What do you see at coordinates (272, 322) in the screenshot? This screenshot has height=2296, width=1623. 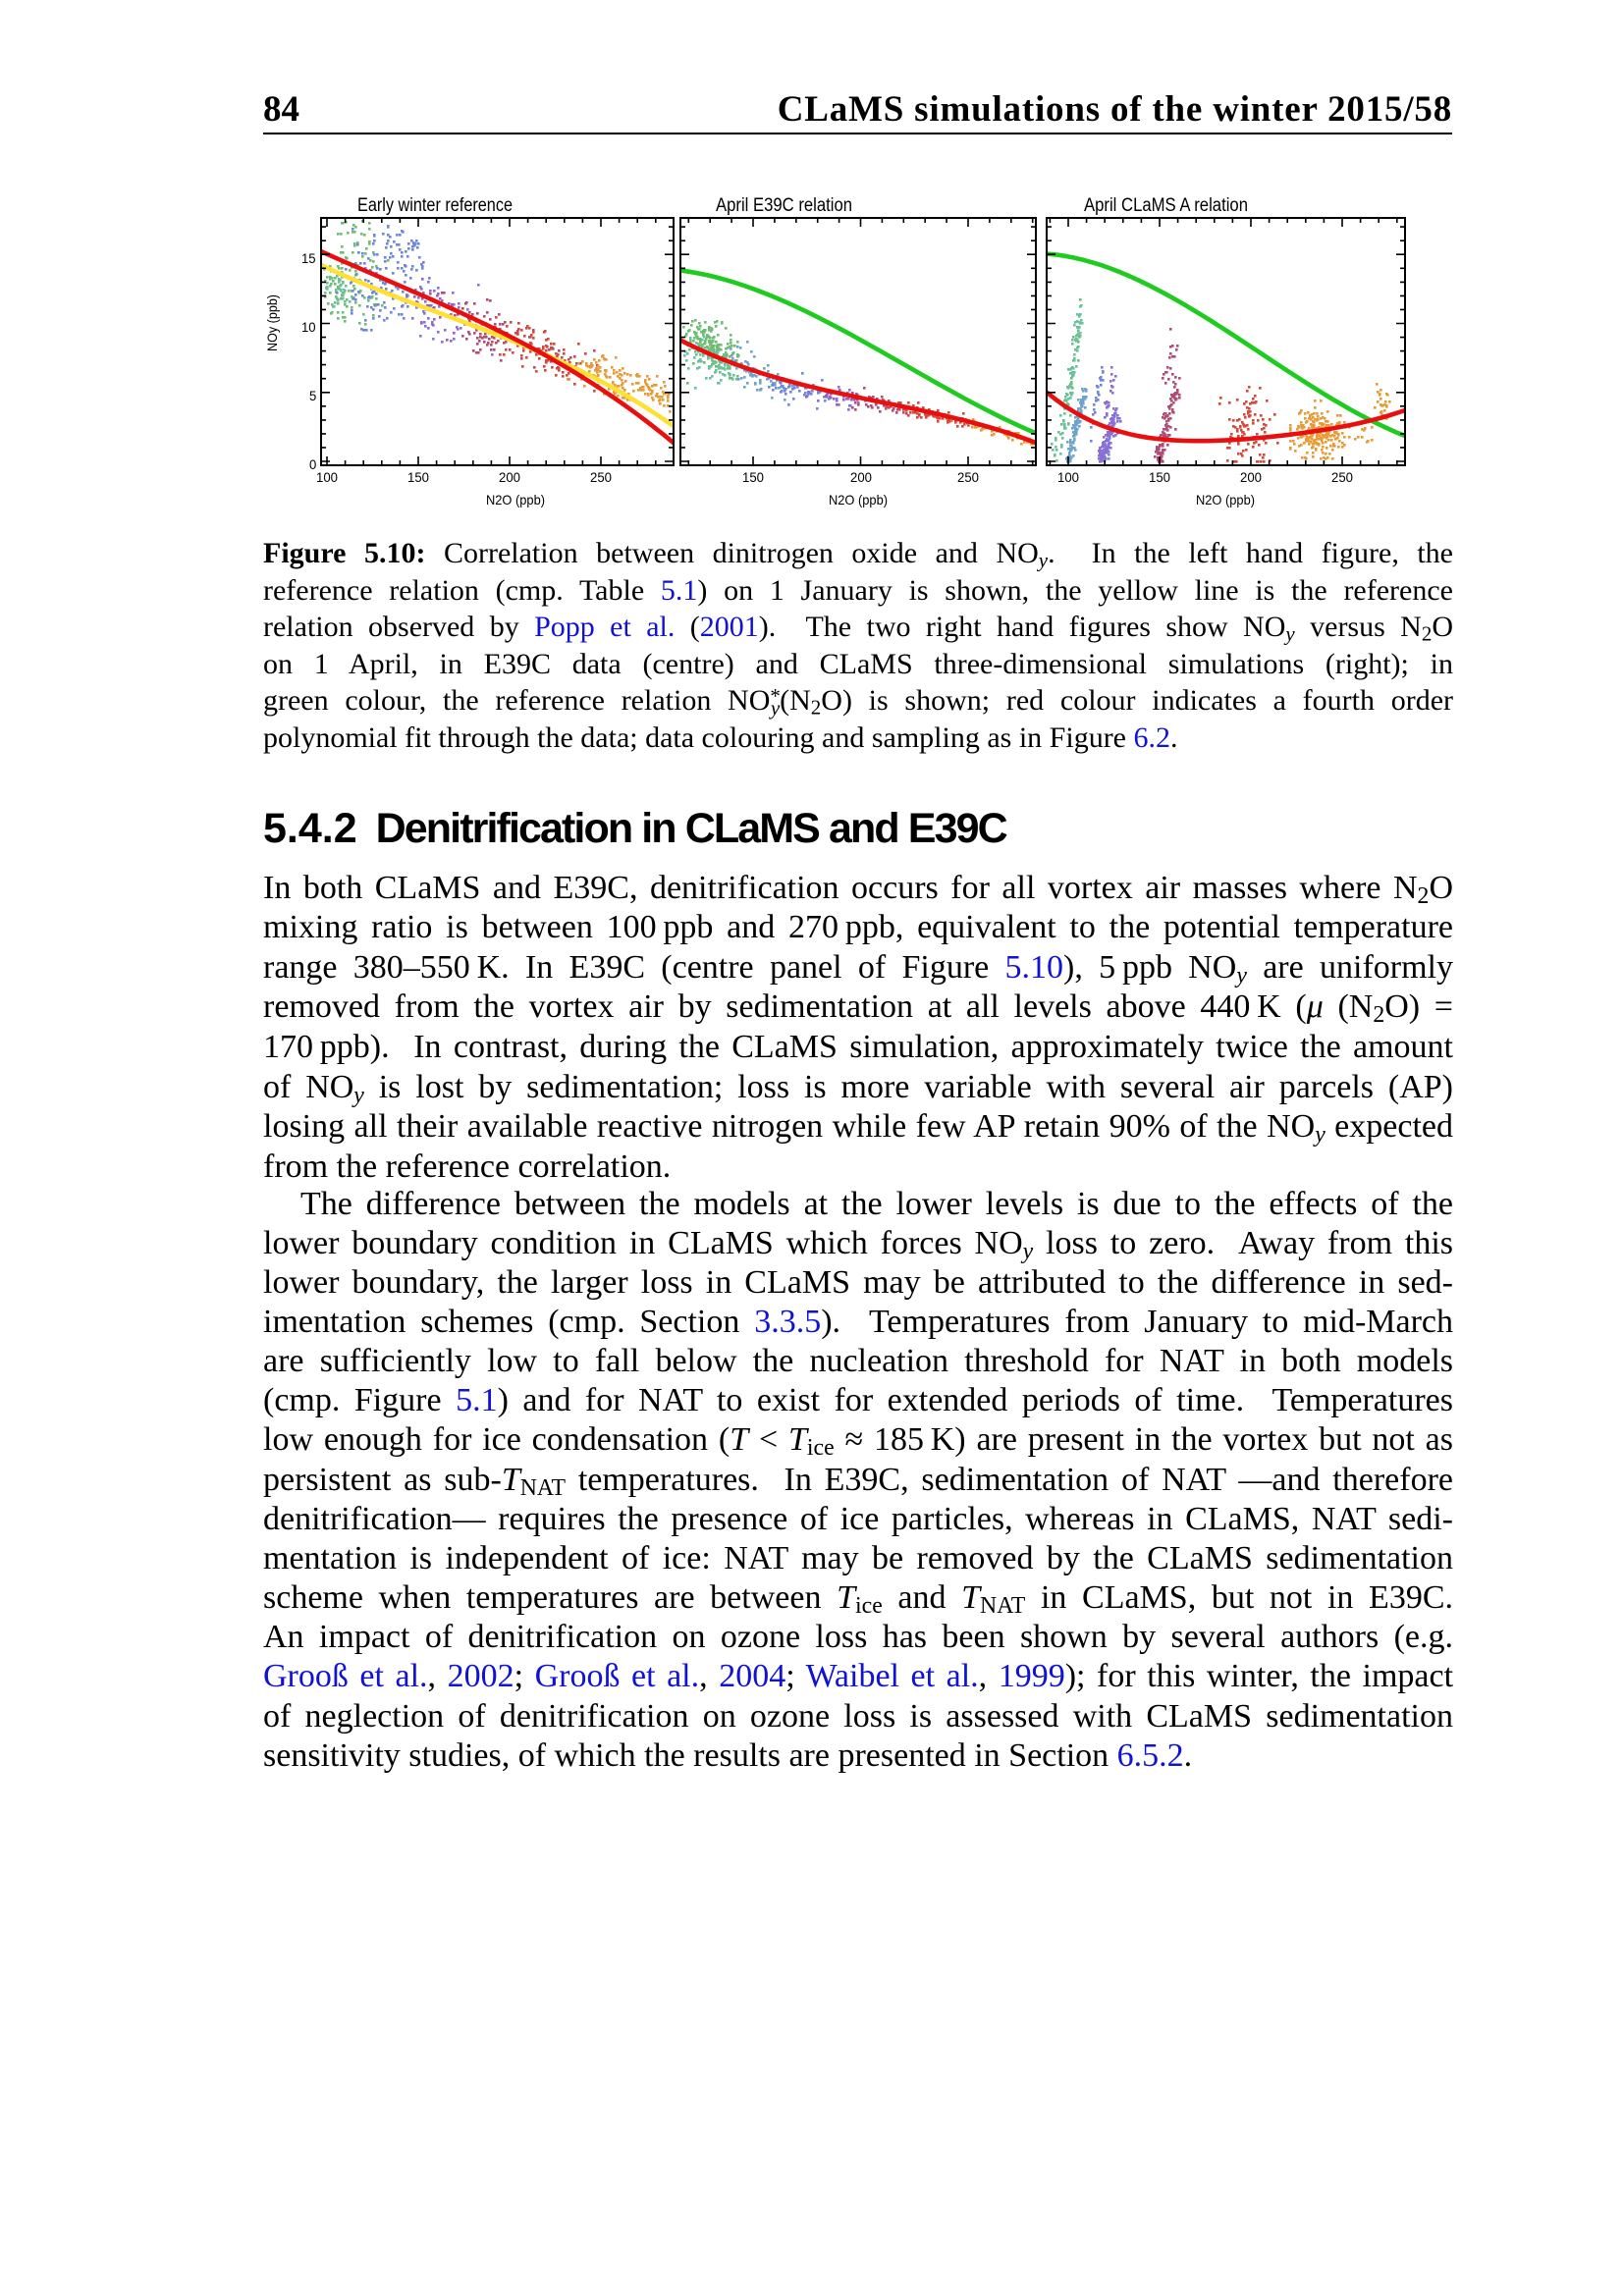 I see `svg-text: NOy (ppb)` at bounding box center [272, 322].